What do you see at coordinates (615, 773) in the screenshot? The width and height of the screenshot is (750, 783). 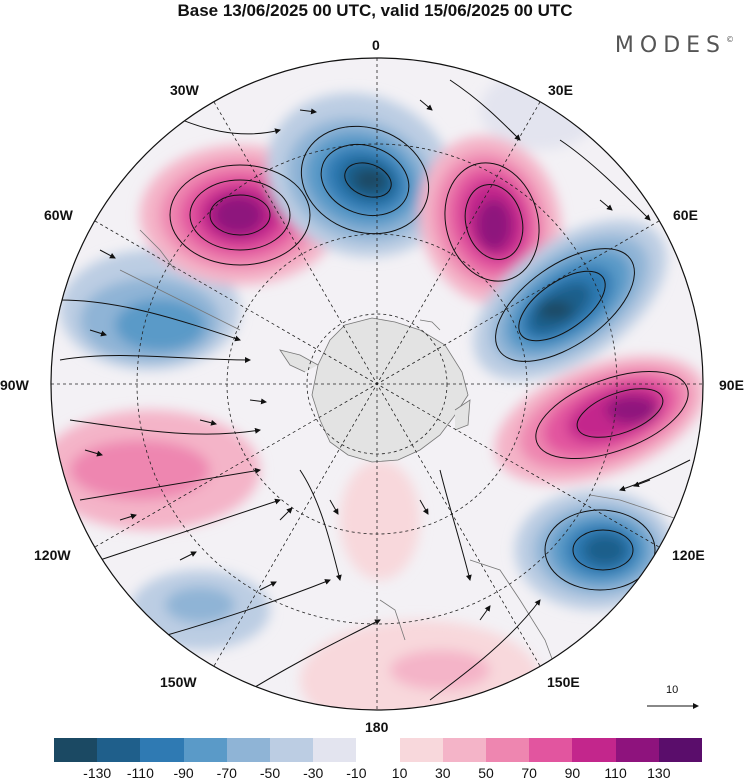 I see `colorbar-tick-label: 110` at bounding box center [615, 773].